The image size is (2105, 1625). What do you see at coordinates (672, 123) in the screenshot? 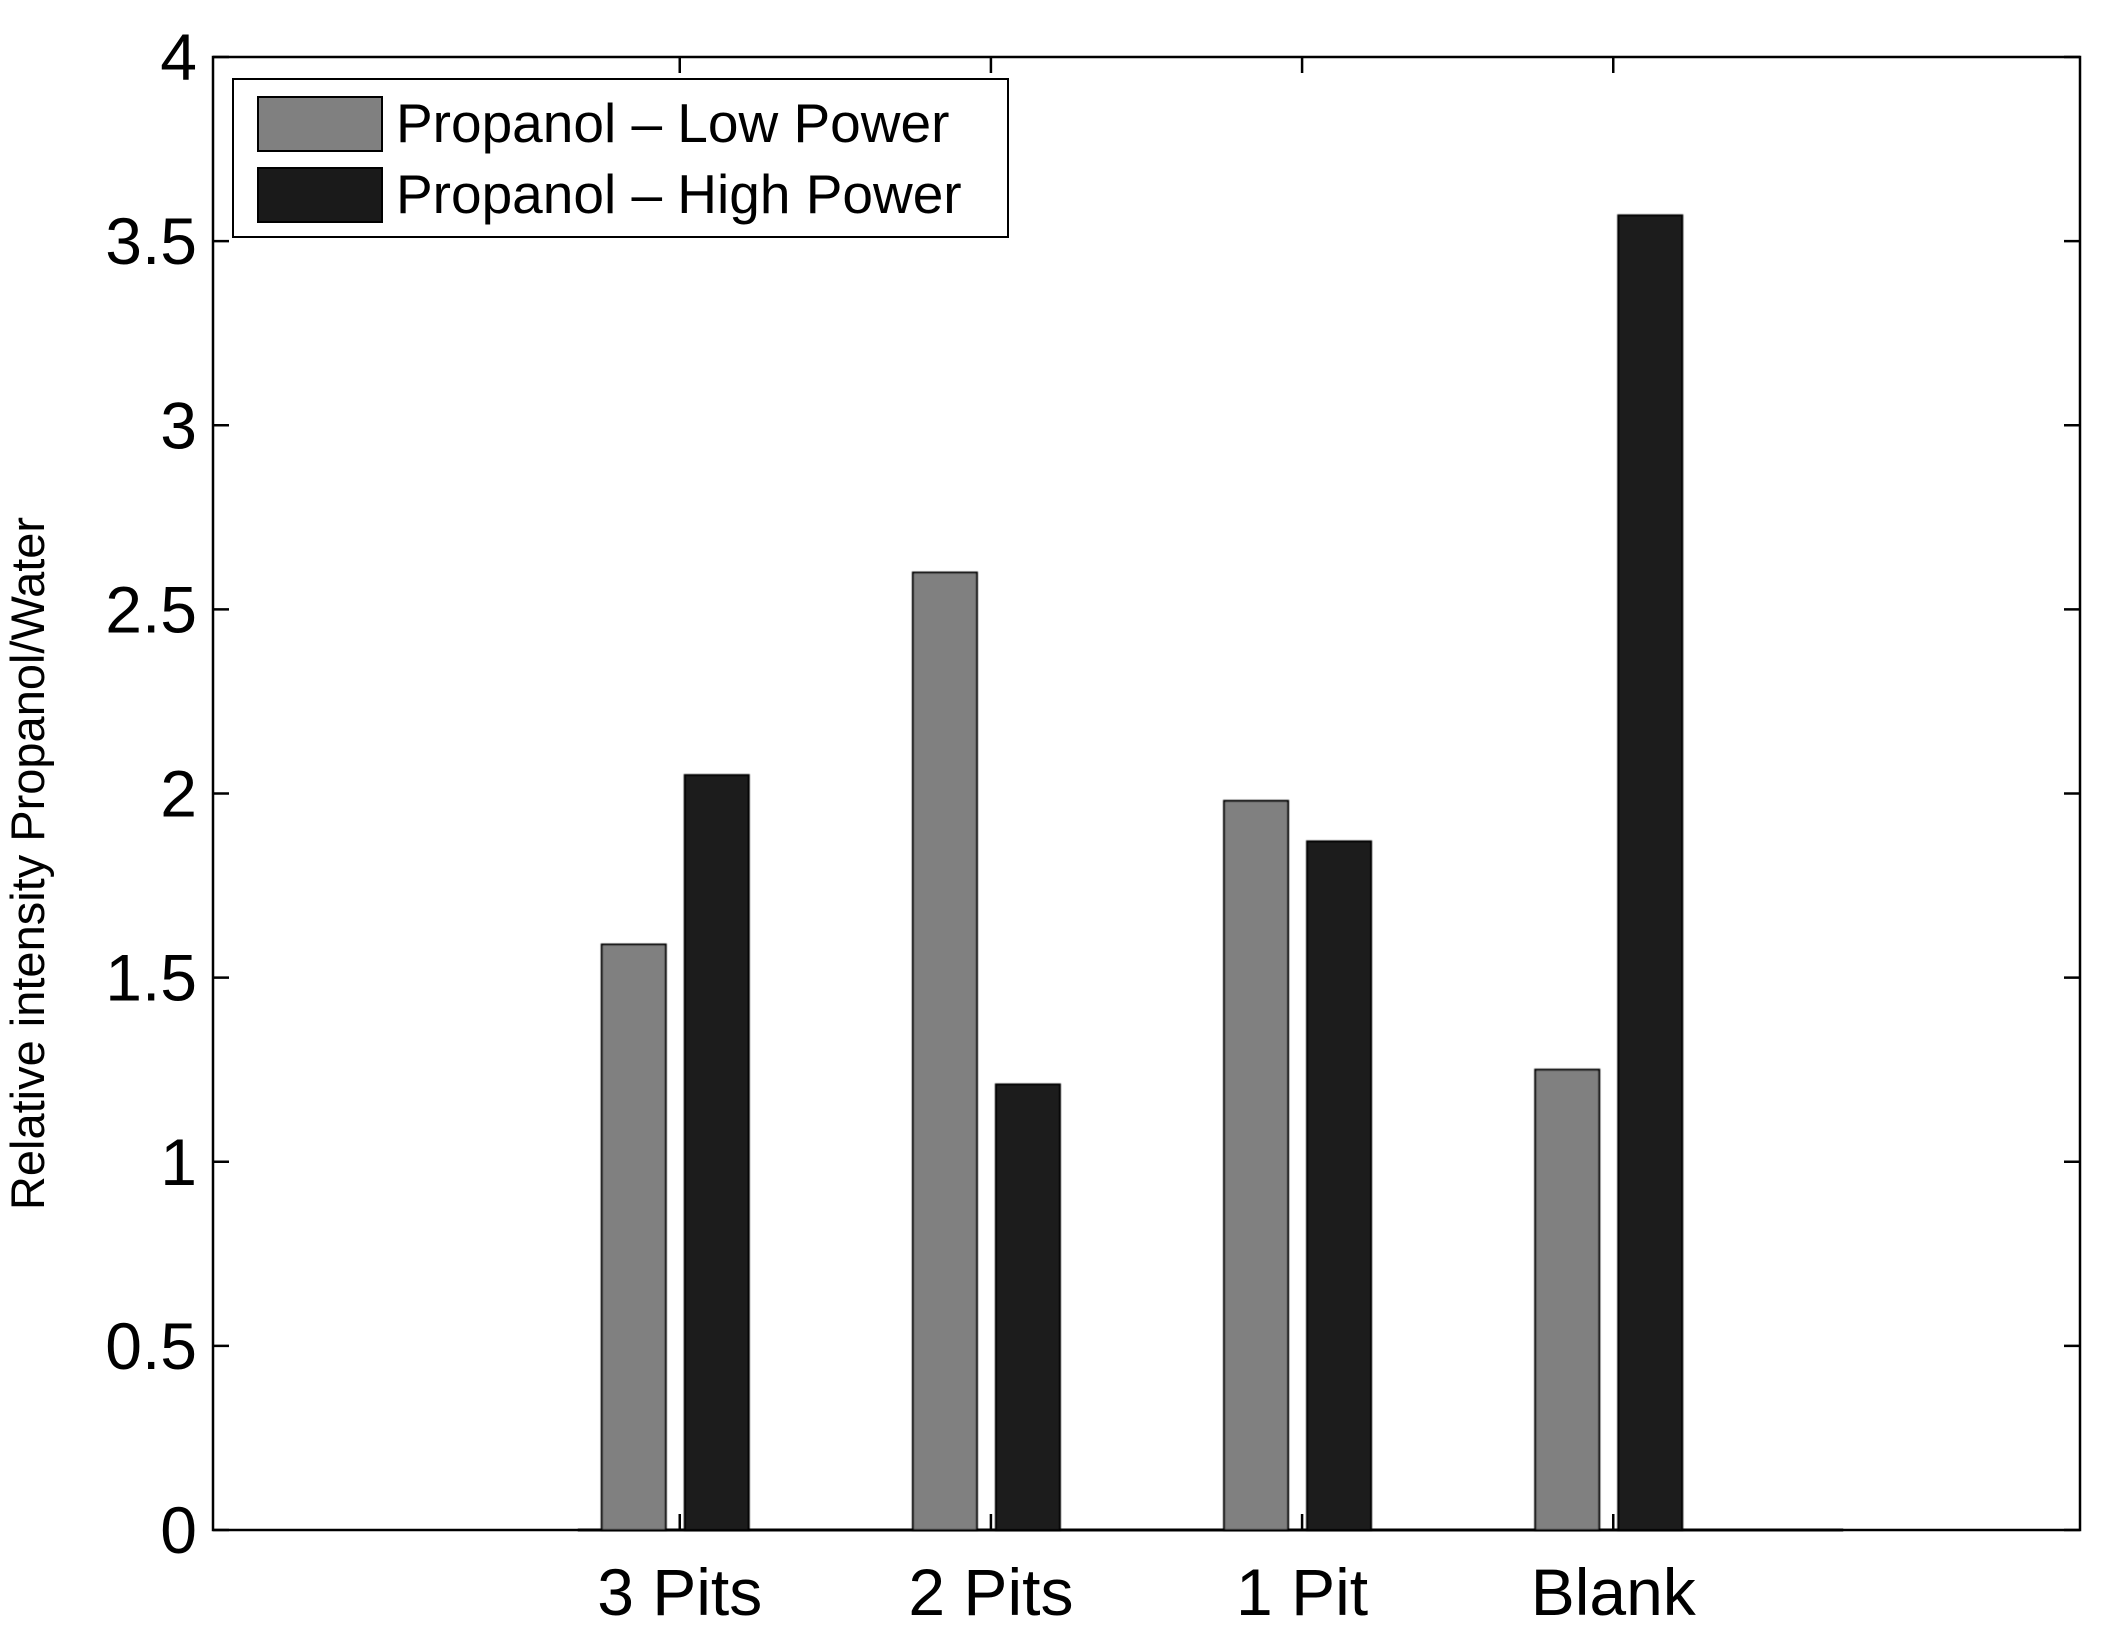
I see `legend-label: Propanol – Low Power` at bounding box center [672, 123].